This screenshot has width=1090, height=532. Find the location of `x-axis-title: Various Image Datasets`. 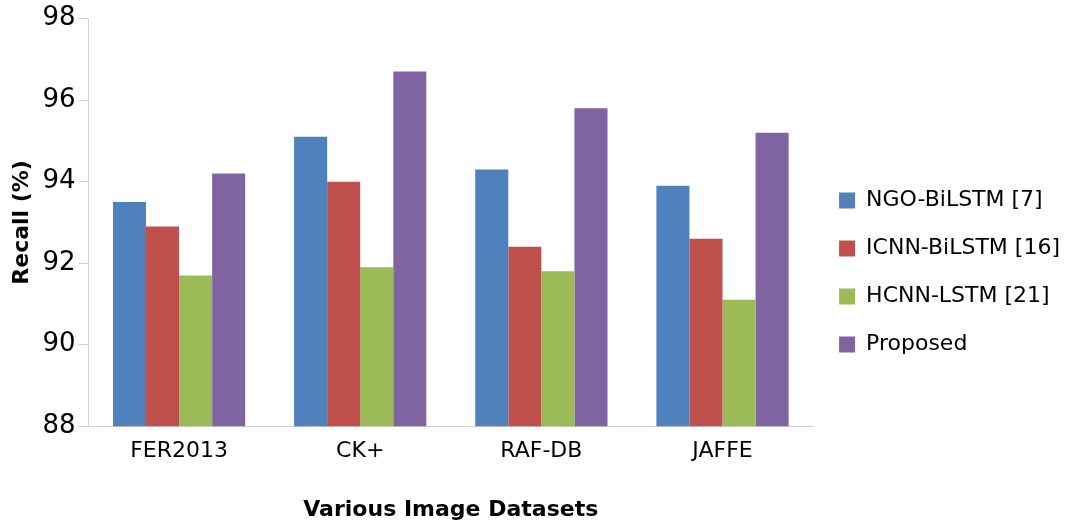

x-axis-title: Various Image Datasets is located at coordinates (451, 508).